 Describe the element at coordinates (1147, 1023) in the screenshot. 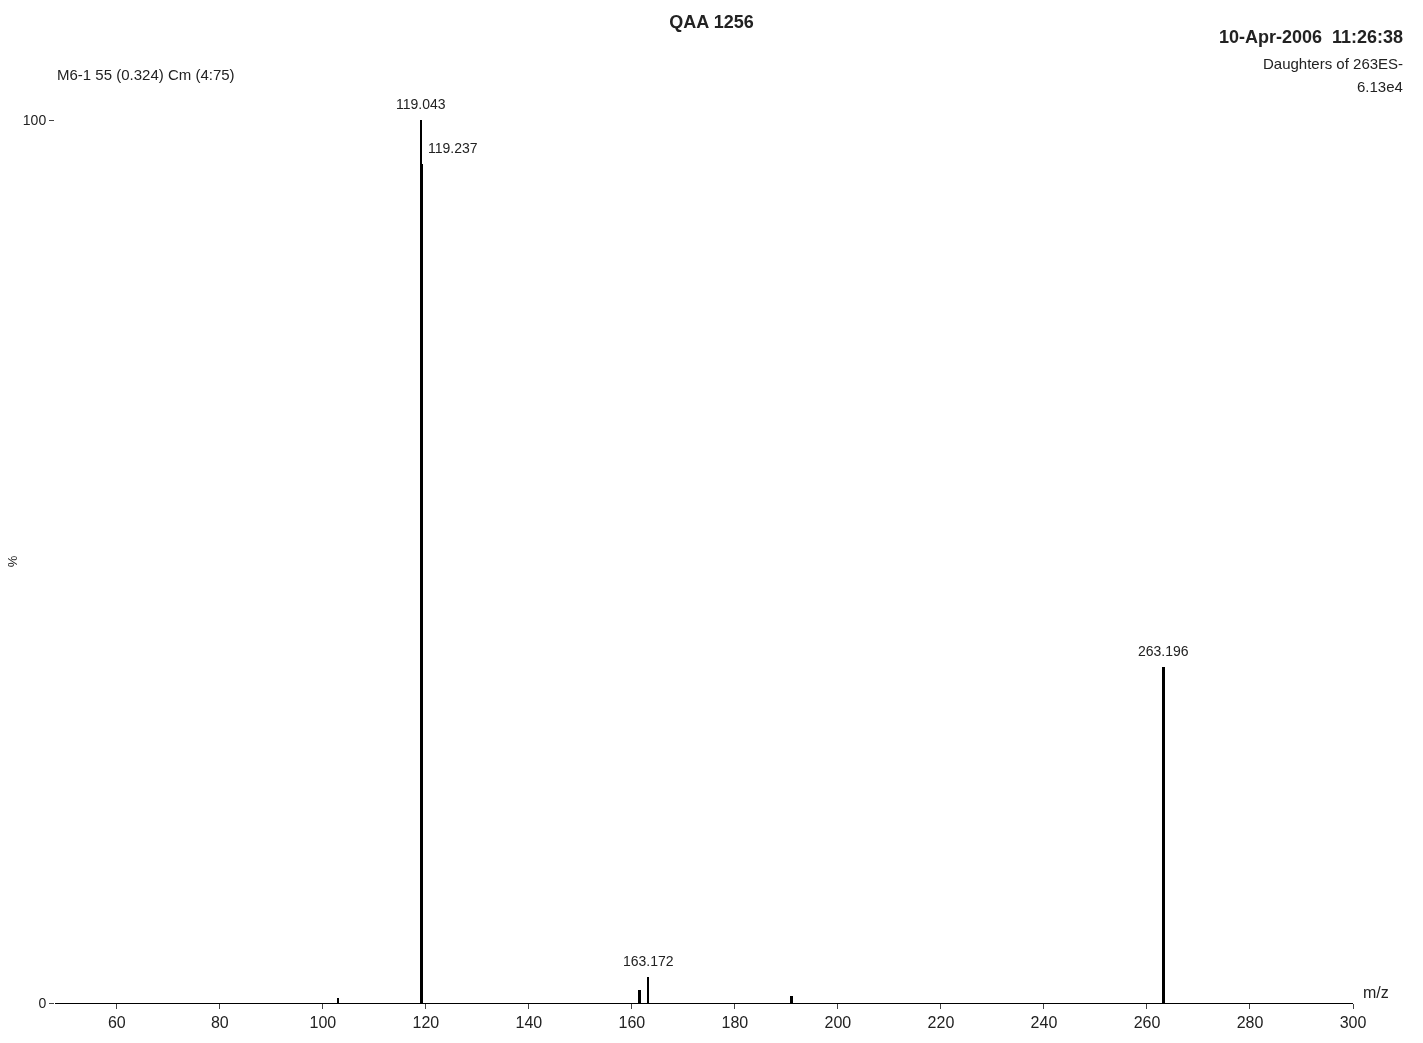

I see `x-tick-label: 260` at that location.